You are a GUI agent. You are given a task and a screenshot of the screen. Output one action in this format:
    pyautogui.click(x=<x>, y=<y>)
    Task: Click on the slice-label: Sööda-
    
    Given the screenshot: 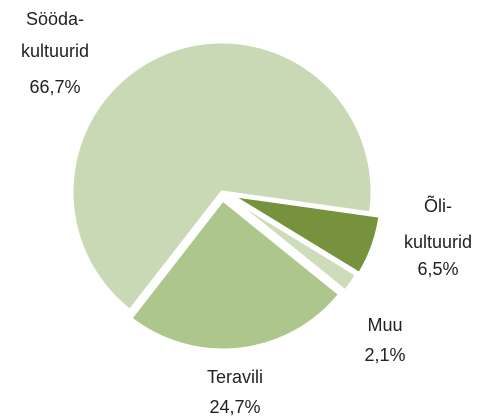 What is the action you would take?
    pyautogui.click(x=55, y=19)
    